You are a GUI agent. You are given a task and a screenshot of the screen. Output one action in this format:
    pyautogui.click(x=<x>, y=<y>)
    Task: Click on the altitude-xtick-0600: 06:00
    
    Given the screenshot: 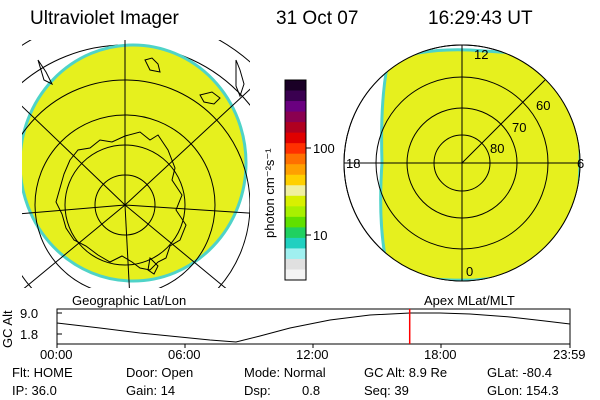 What is the action you would take?
    pyautogui.click(x=184, y=354)
    